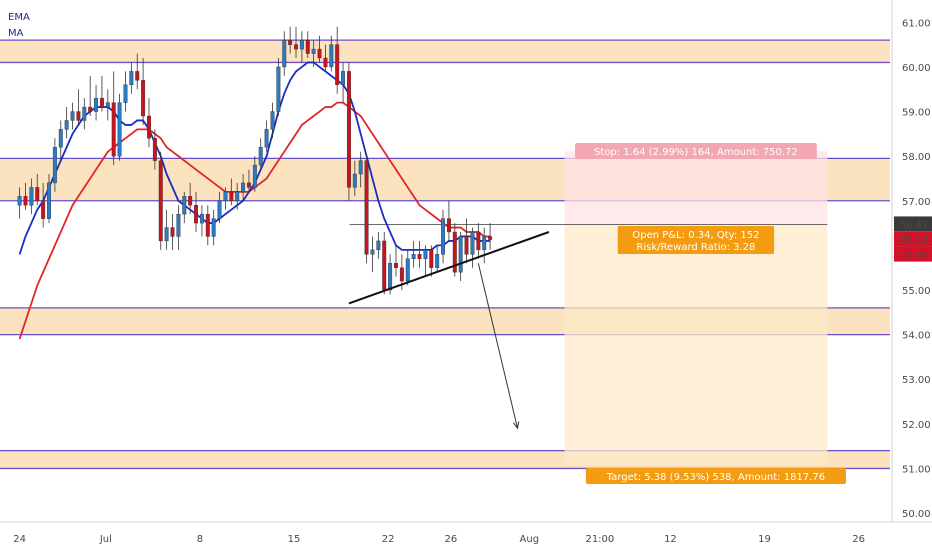  What do you see at coordinates (670, 539) in the screenshot?
I see `time-tick-label: 12` at bounding box center [670, 539].